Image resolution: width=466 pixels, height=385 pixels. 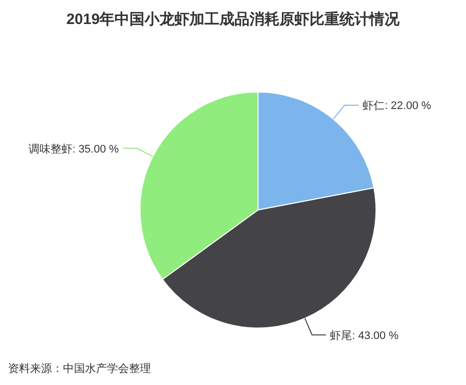 I want to click on chart-title: 2019年中国小龙虾加工成品消耗原虾比重统计情况, so click(x=233, y=19).